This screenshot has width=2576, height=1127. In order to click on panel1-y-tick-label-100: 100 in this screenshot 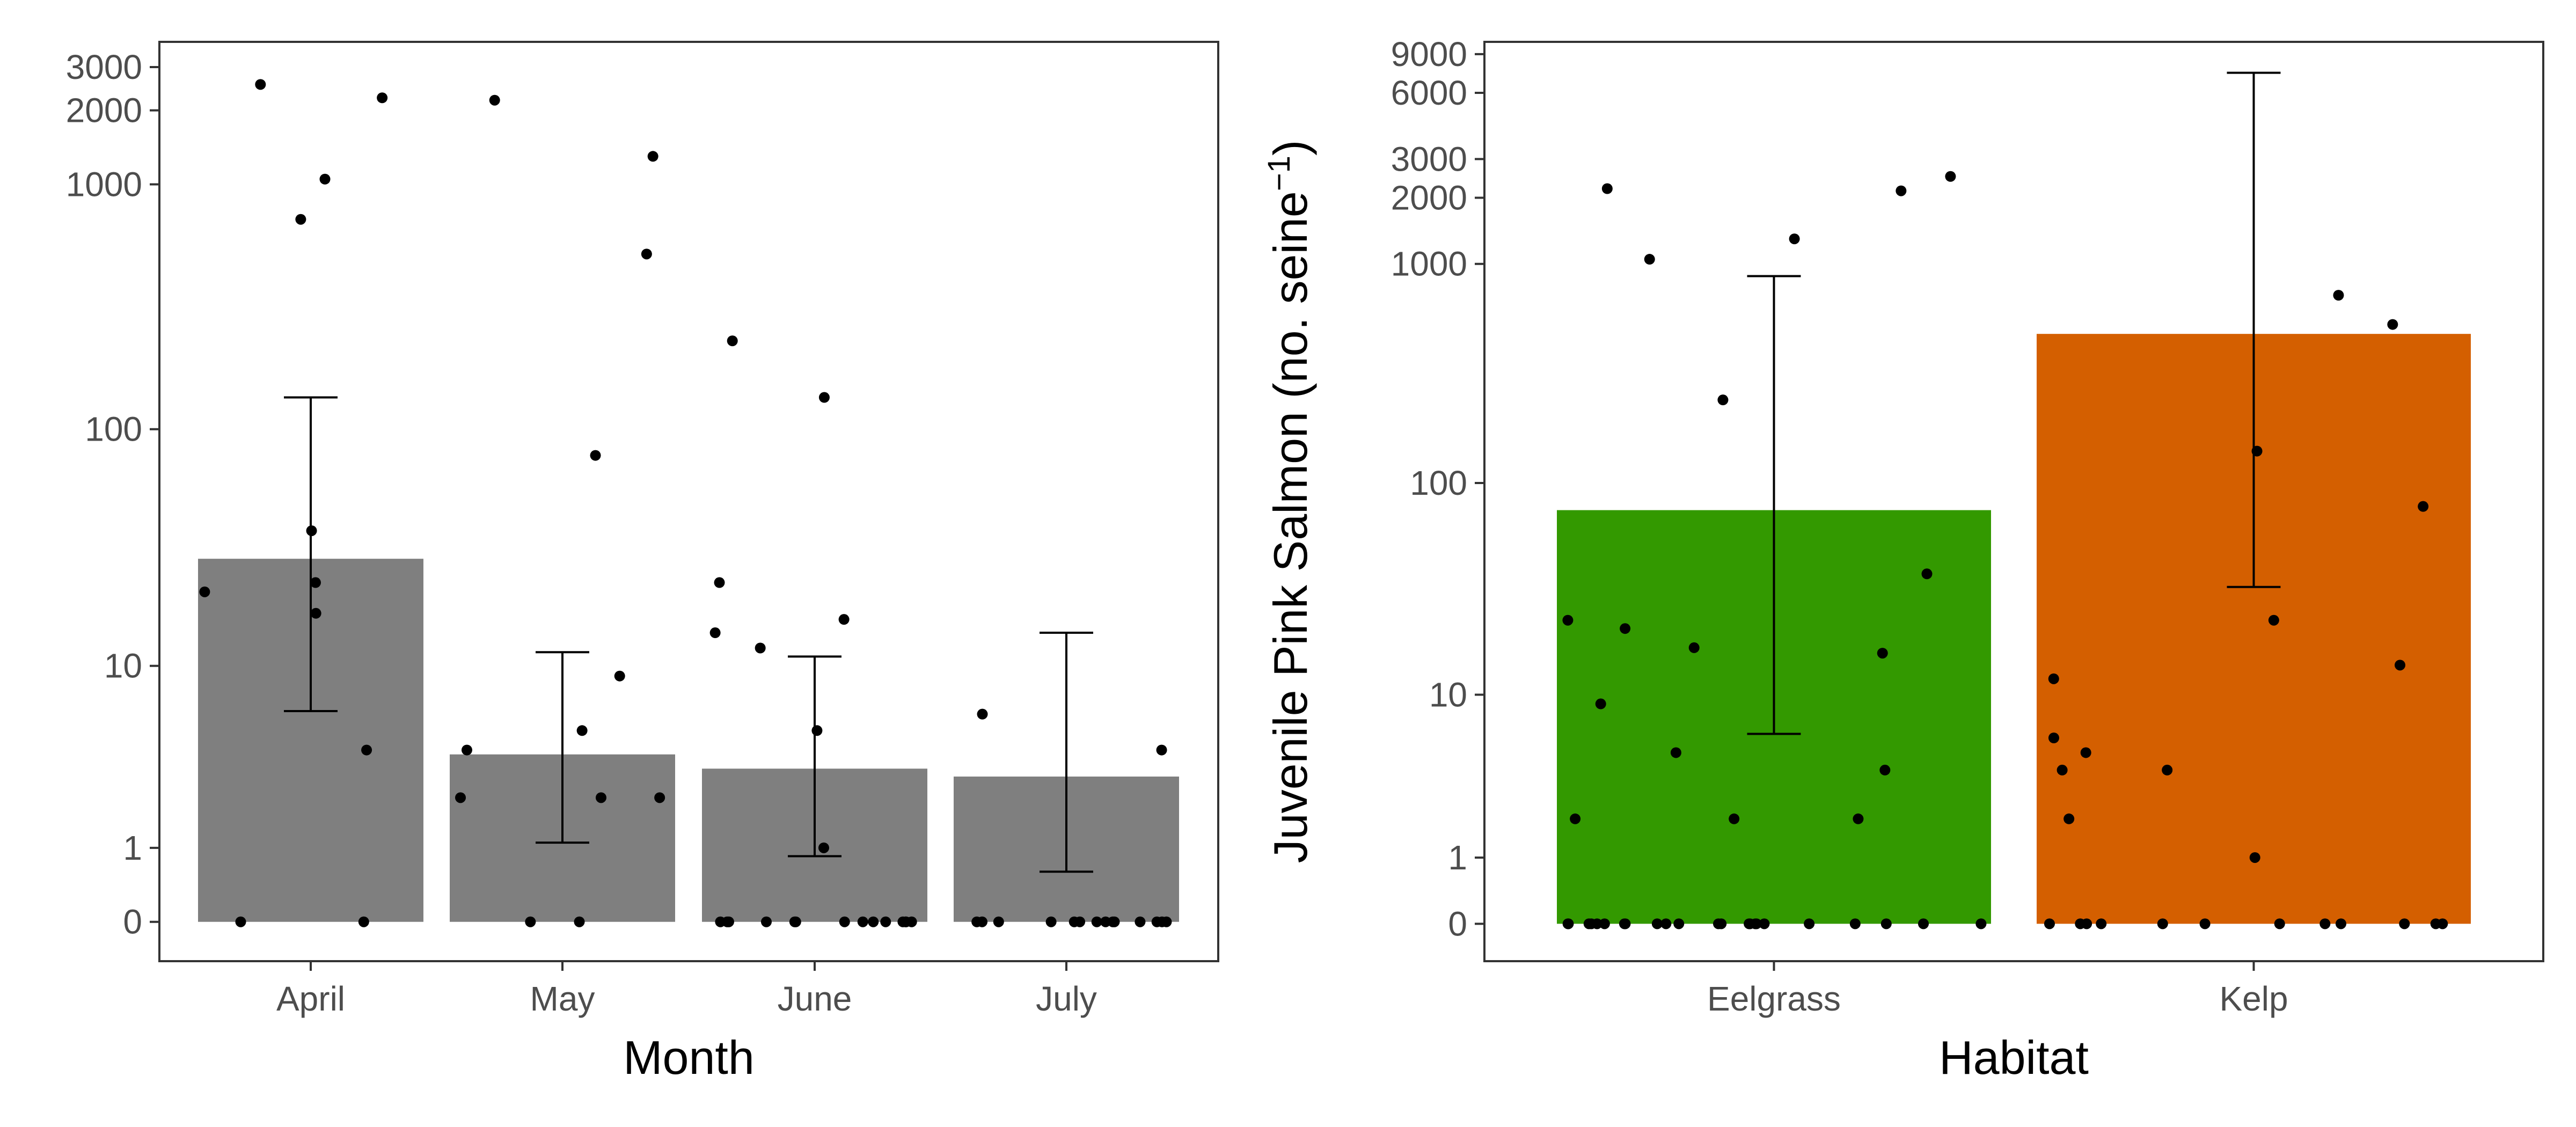, I will do `click(113, 429)`.